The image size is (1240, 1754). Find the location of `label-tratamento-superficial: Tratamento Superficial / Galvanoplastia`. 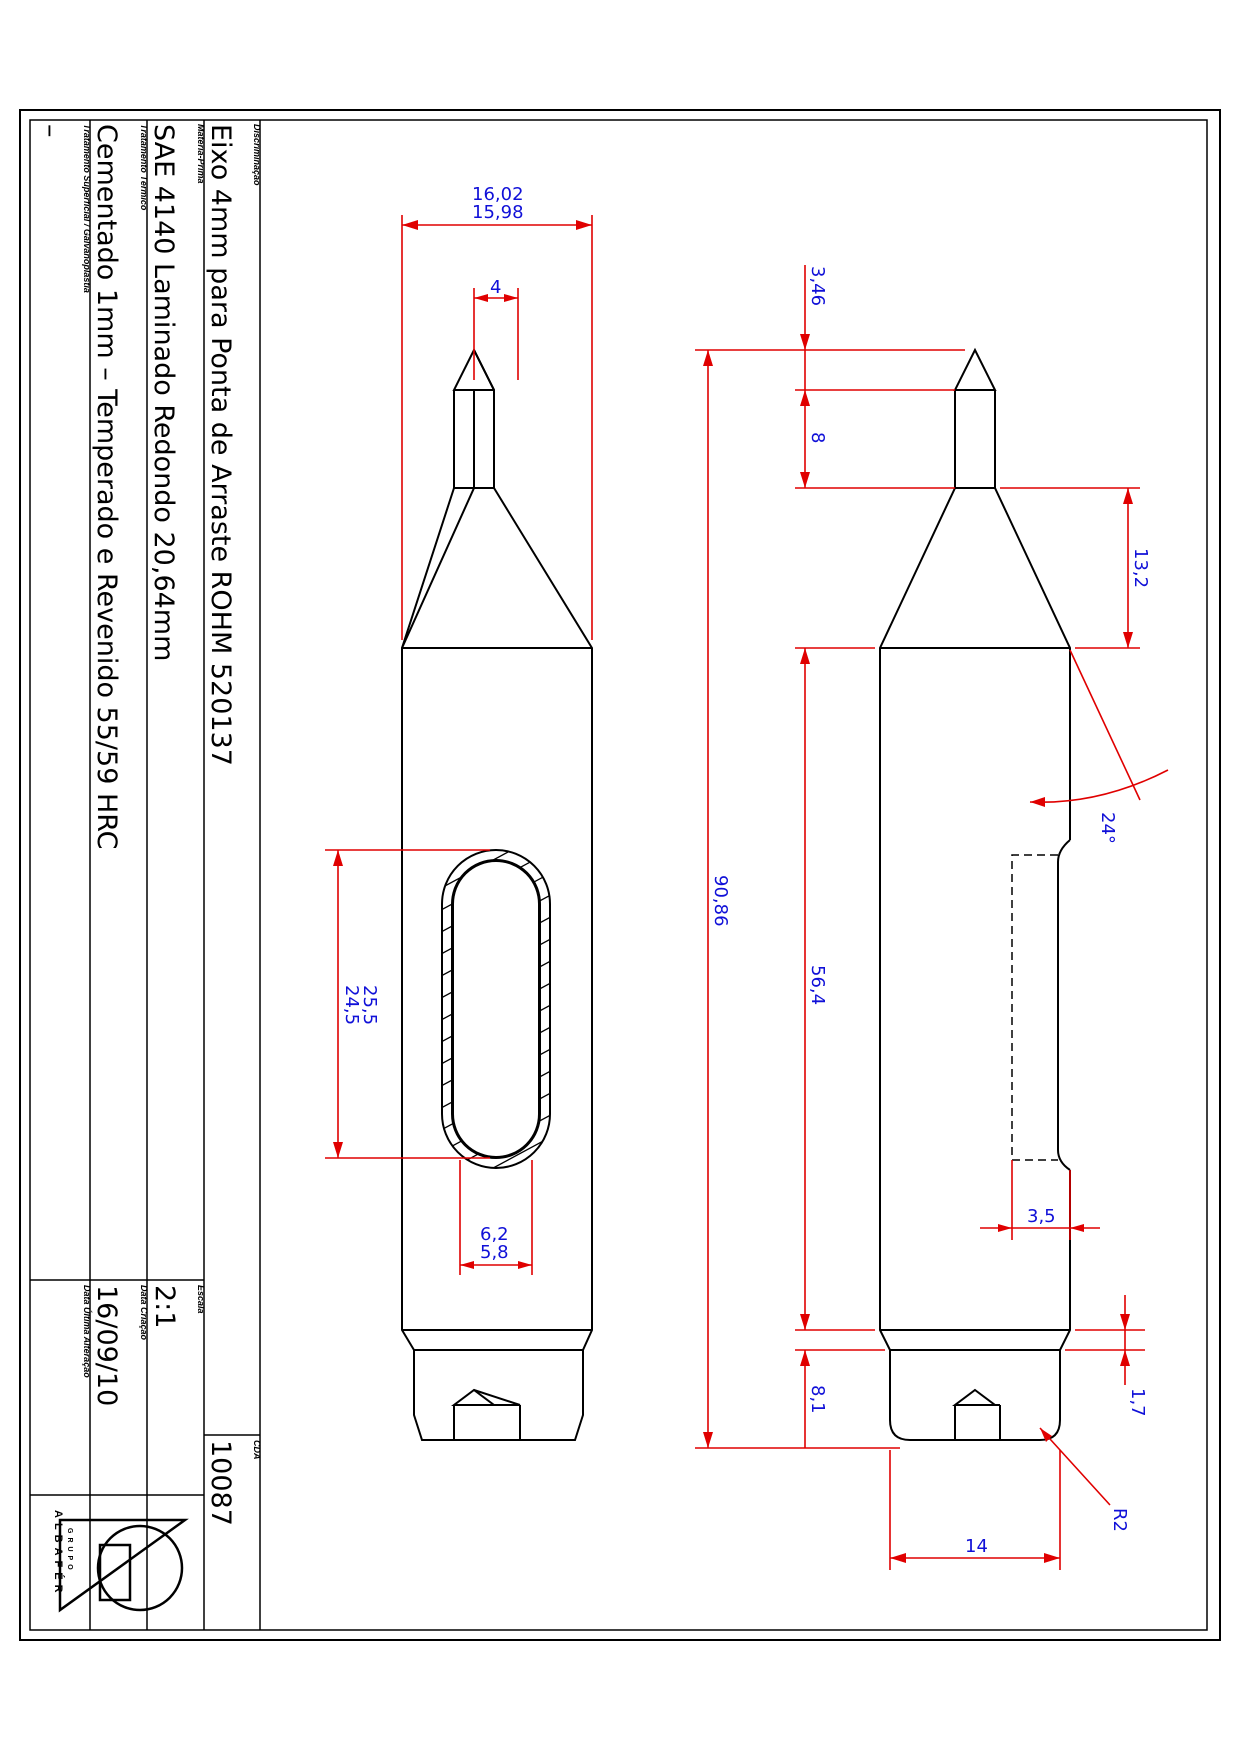

label-tratamento-superficial: Tratamento Superficial / Galvanoplastia is located at coordinates (87, 208).